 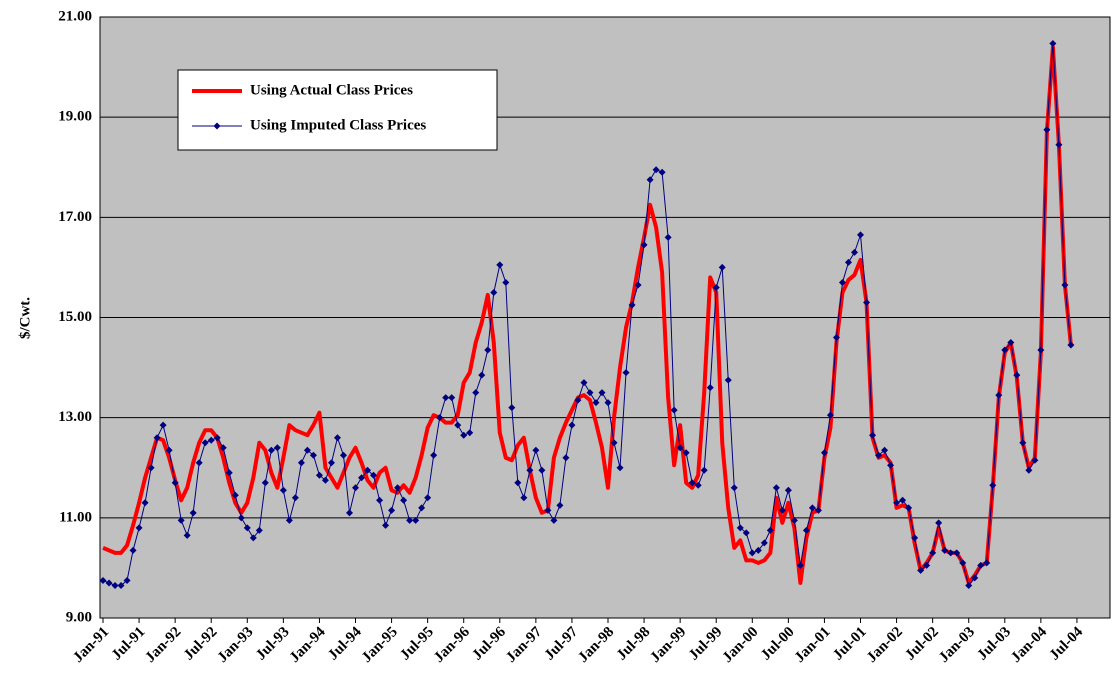 I want to click on y-tick-label: 15.00, so click(x=75, y=317).